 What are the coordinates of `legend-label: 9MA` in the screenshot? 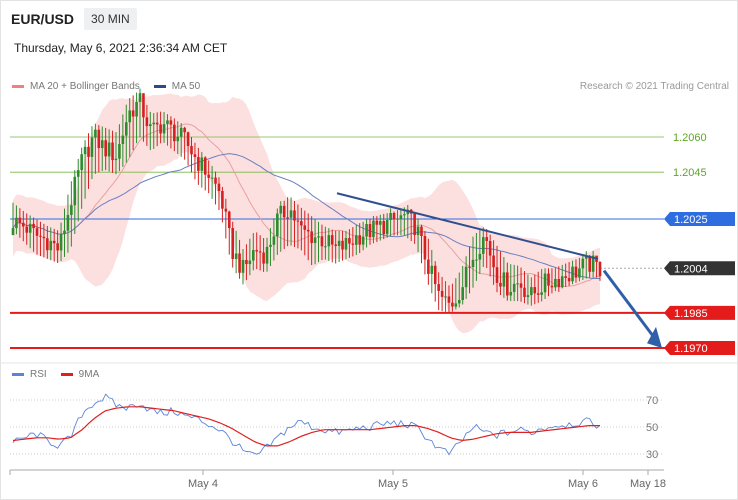 It's located at (89, 374).